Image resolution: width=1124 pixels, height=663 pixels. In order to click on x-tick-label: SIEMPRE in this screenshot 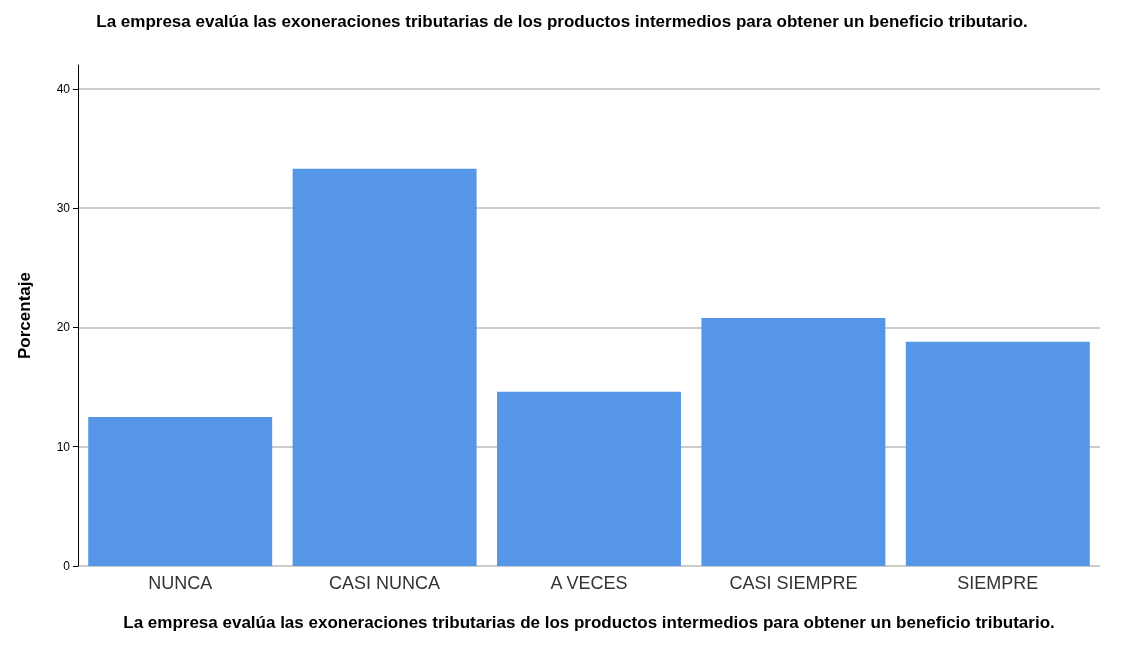, I will do `click(998, 583)`.